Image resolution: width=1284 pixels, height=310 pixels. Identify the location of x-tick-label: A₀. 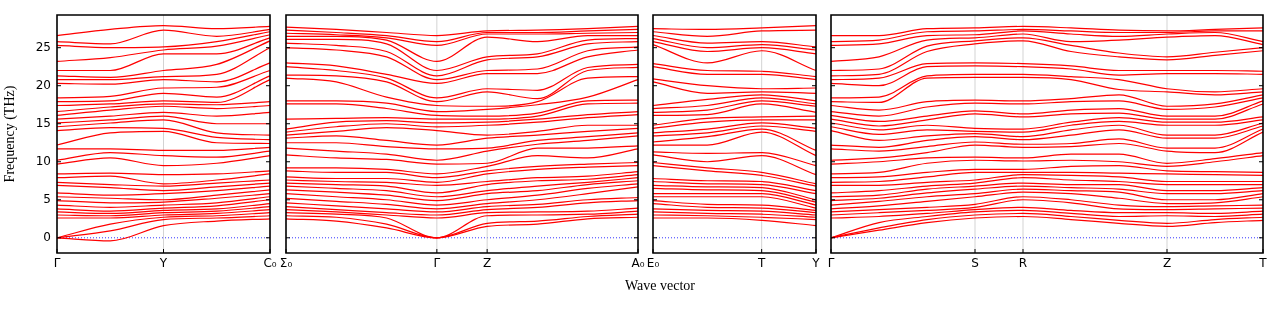
(638, 263).